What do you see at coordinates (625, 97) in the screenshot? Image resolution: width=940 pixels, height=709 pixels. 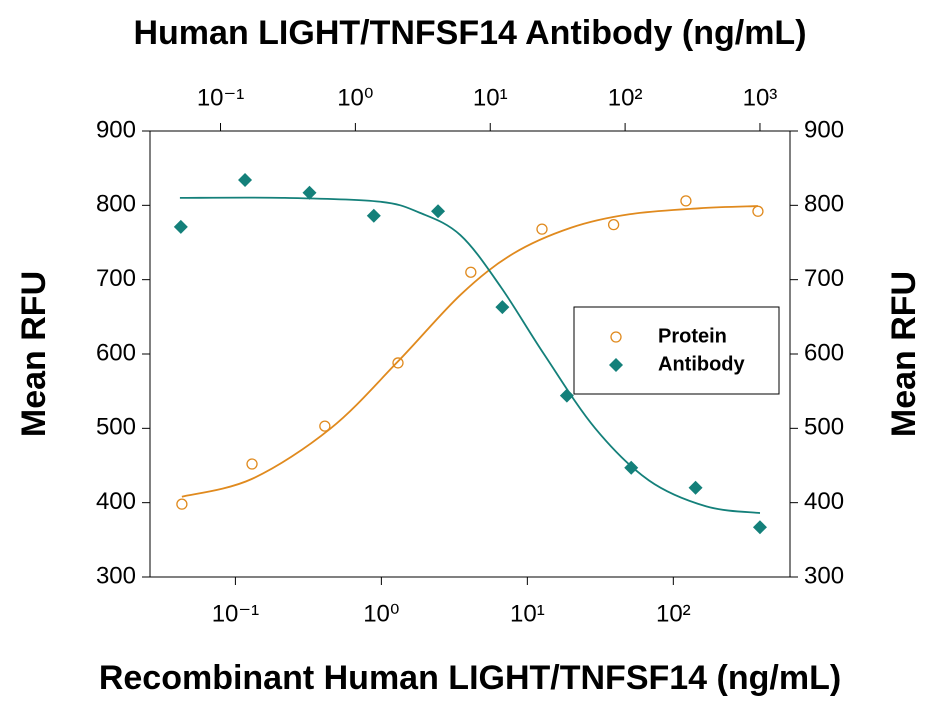 I see `x2-tick-label: 10²` at bounding box center [625, 97].